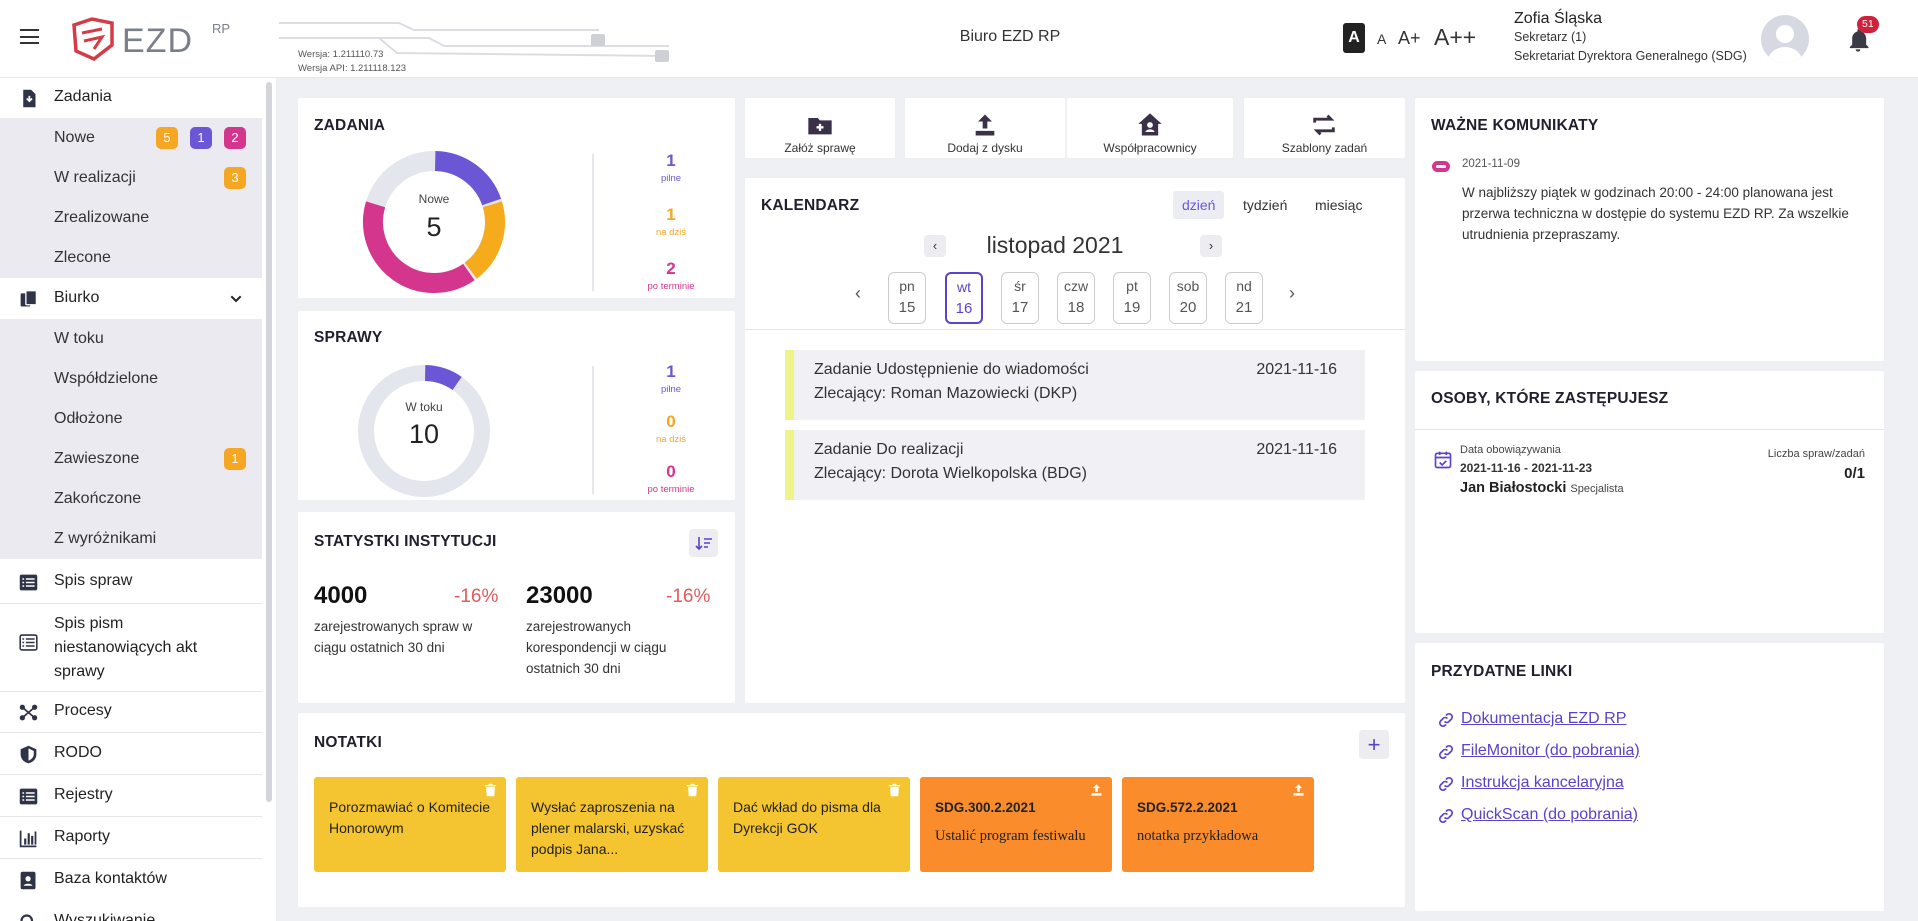 The image size is (1918, 921). Describe the element at coordinates (1409, 38) in the screenshot. I see `font-size-large: A+` at that location.